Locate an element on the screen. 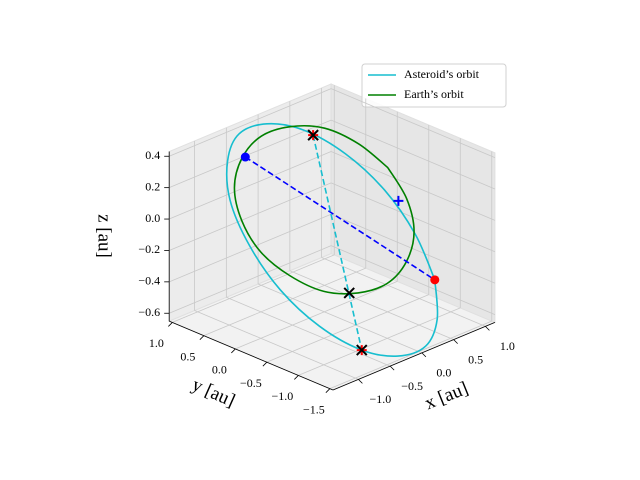 This screenshot has height=480, width=640. z-tick-label: −0.6 is located at coordinates (149, 312).